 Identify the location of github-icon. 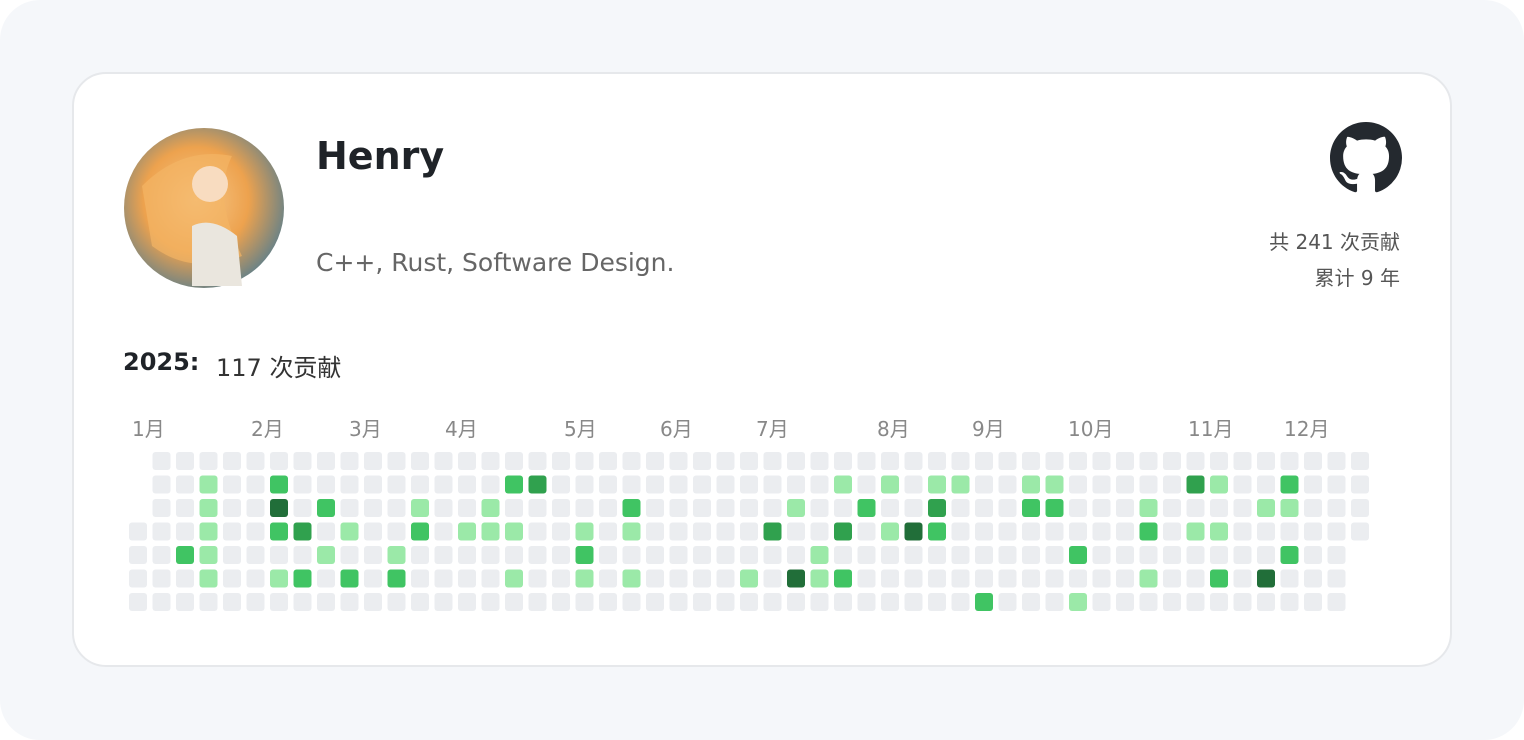
(1366, 158).